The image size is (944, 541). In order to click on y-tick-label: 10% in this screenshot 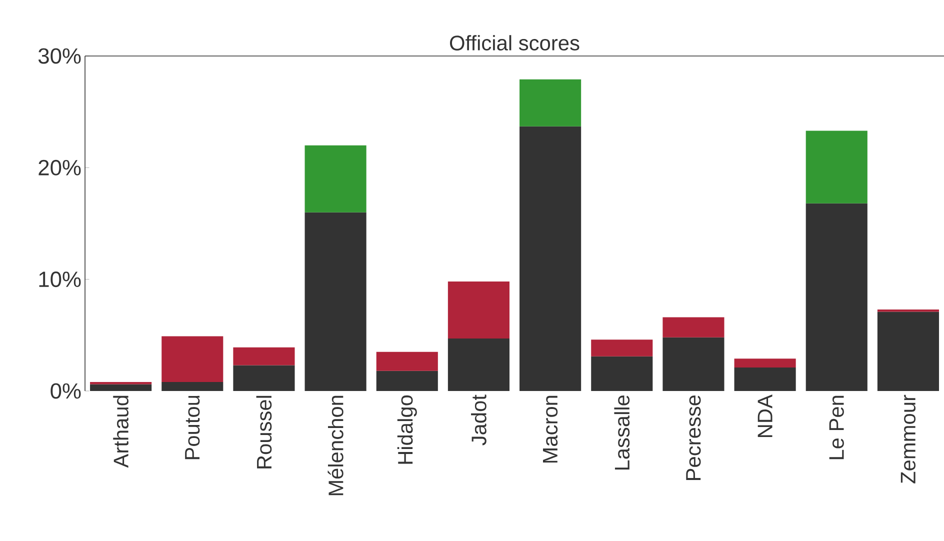, I will do `click(60, 280)`.